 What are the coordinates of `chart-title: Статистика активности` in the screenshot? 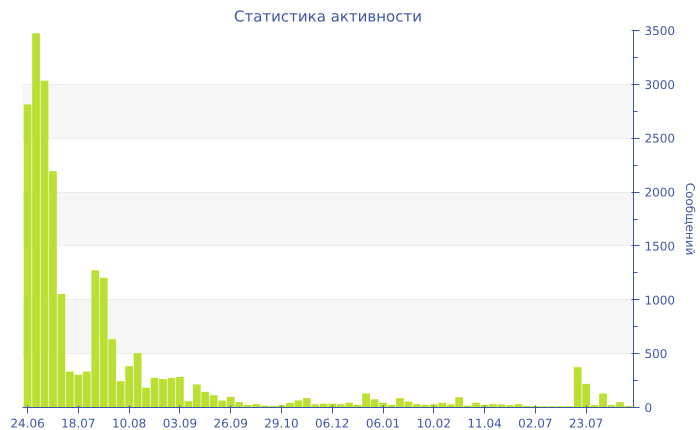 It's located at (328, 17).